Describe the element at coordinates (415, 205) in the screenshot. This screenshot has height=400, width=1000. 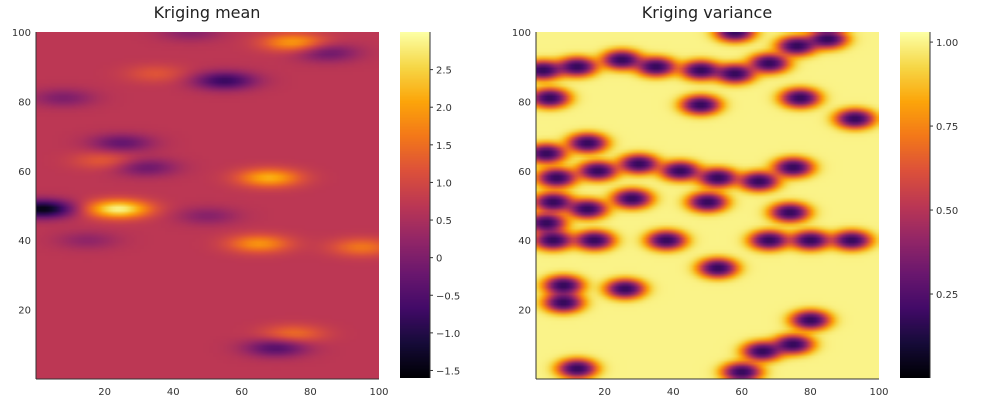
I see `kriging-mean-colorbar` at that location.